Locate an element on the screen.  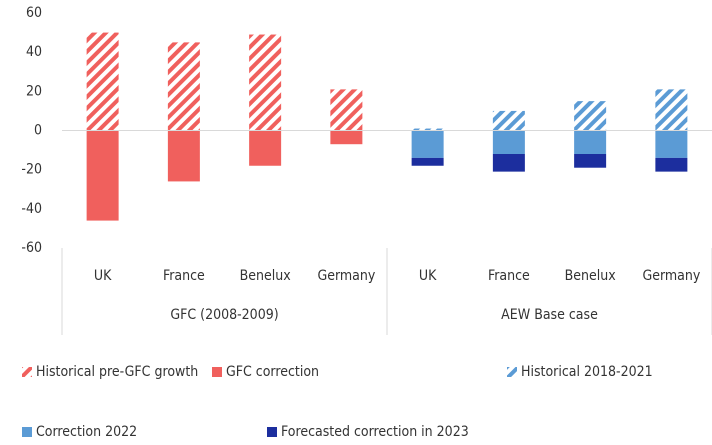
legend-label: Forecasted correction in 2023 is located at coordinates (375, 432).